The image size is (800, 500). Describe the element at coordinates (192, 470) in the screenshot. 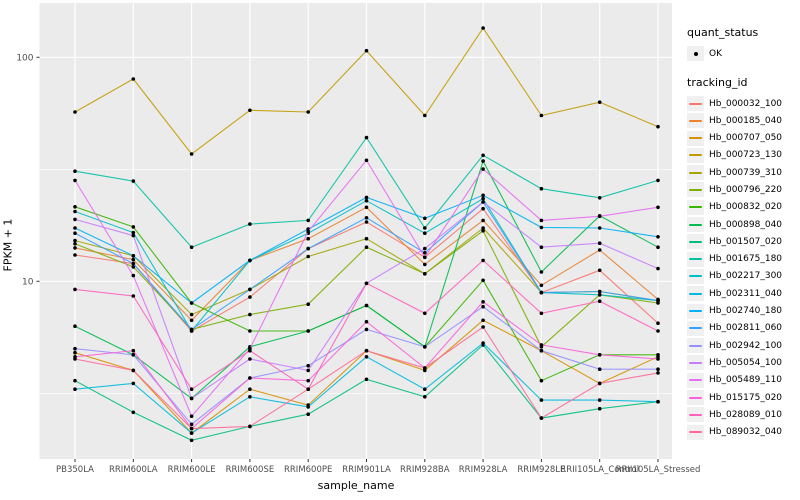

I see `x-tick-label: RRIM600LE` at that location.